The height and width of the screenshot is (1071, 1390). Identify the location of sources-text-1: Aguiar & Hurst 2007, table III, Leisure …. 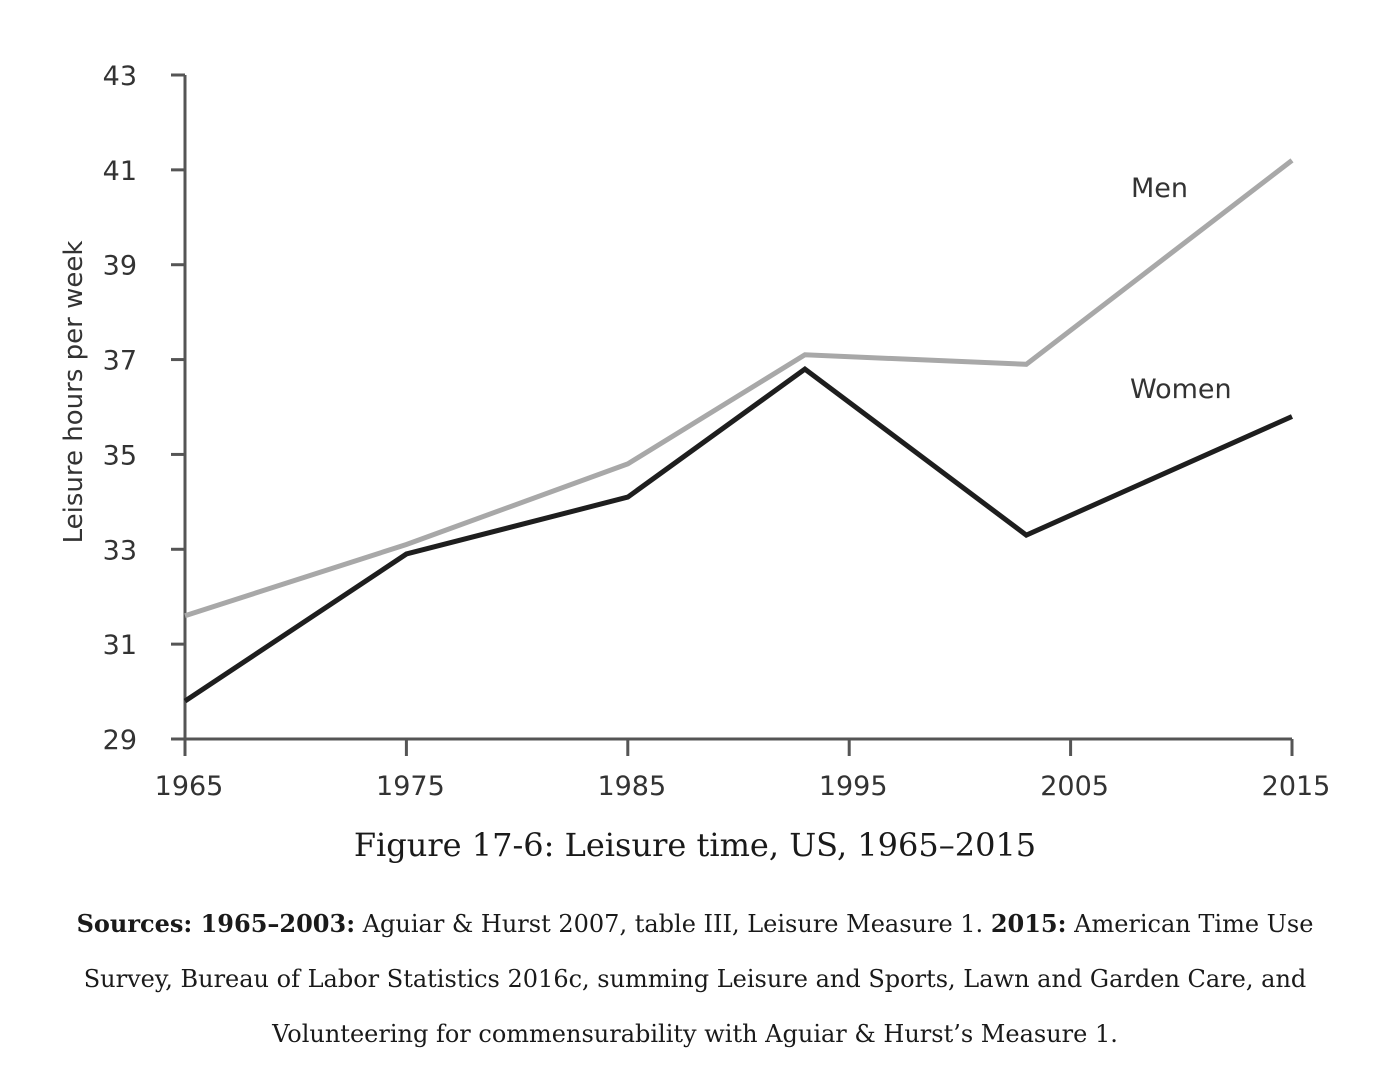
(673, 924).